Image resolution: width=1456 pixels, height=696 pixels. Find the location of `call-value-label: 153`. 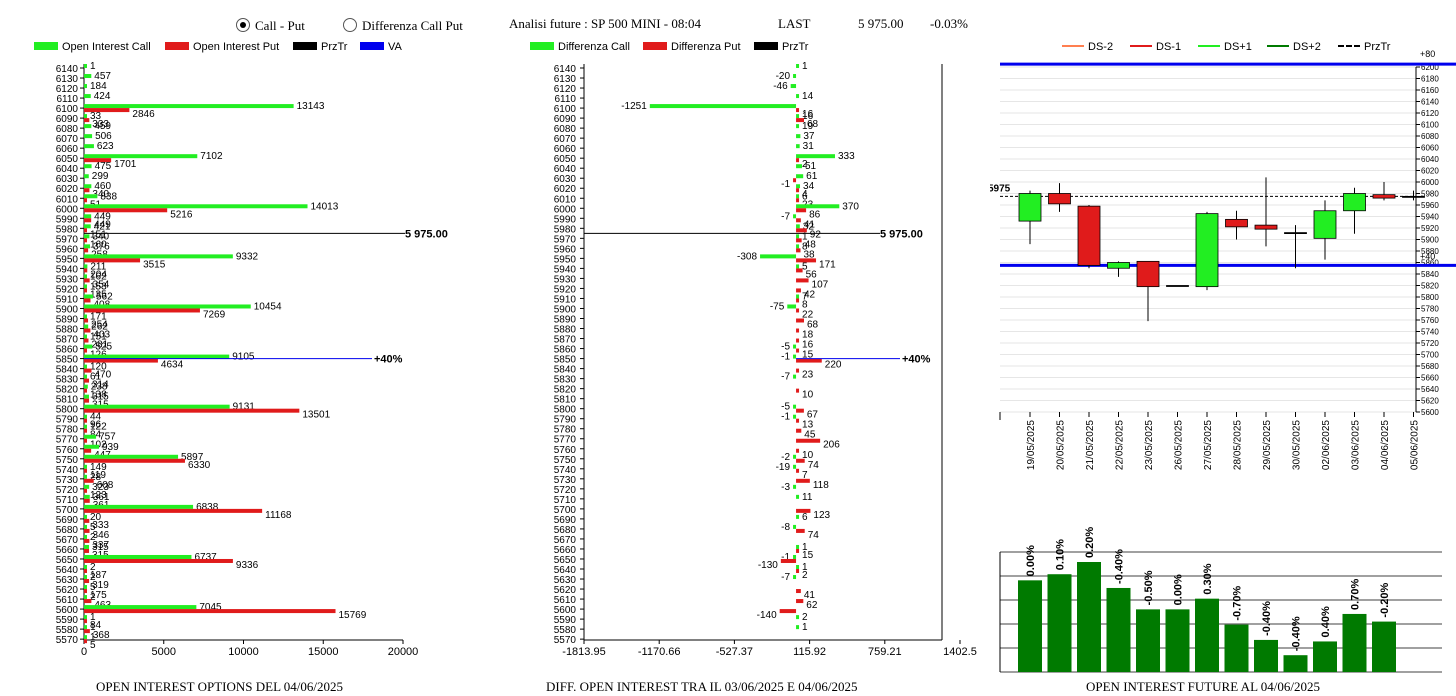

call-value-label: 153 is located at coordinates (98, 286).